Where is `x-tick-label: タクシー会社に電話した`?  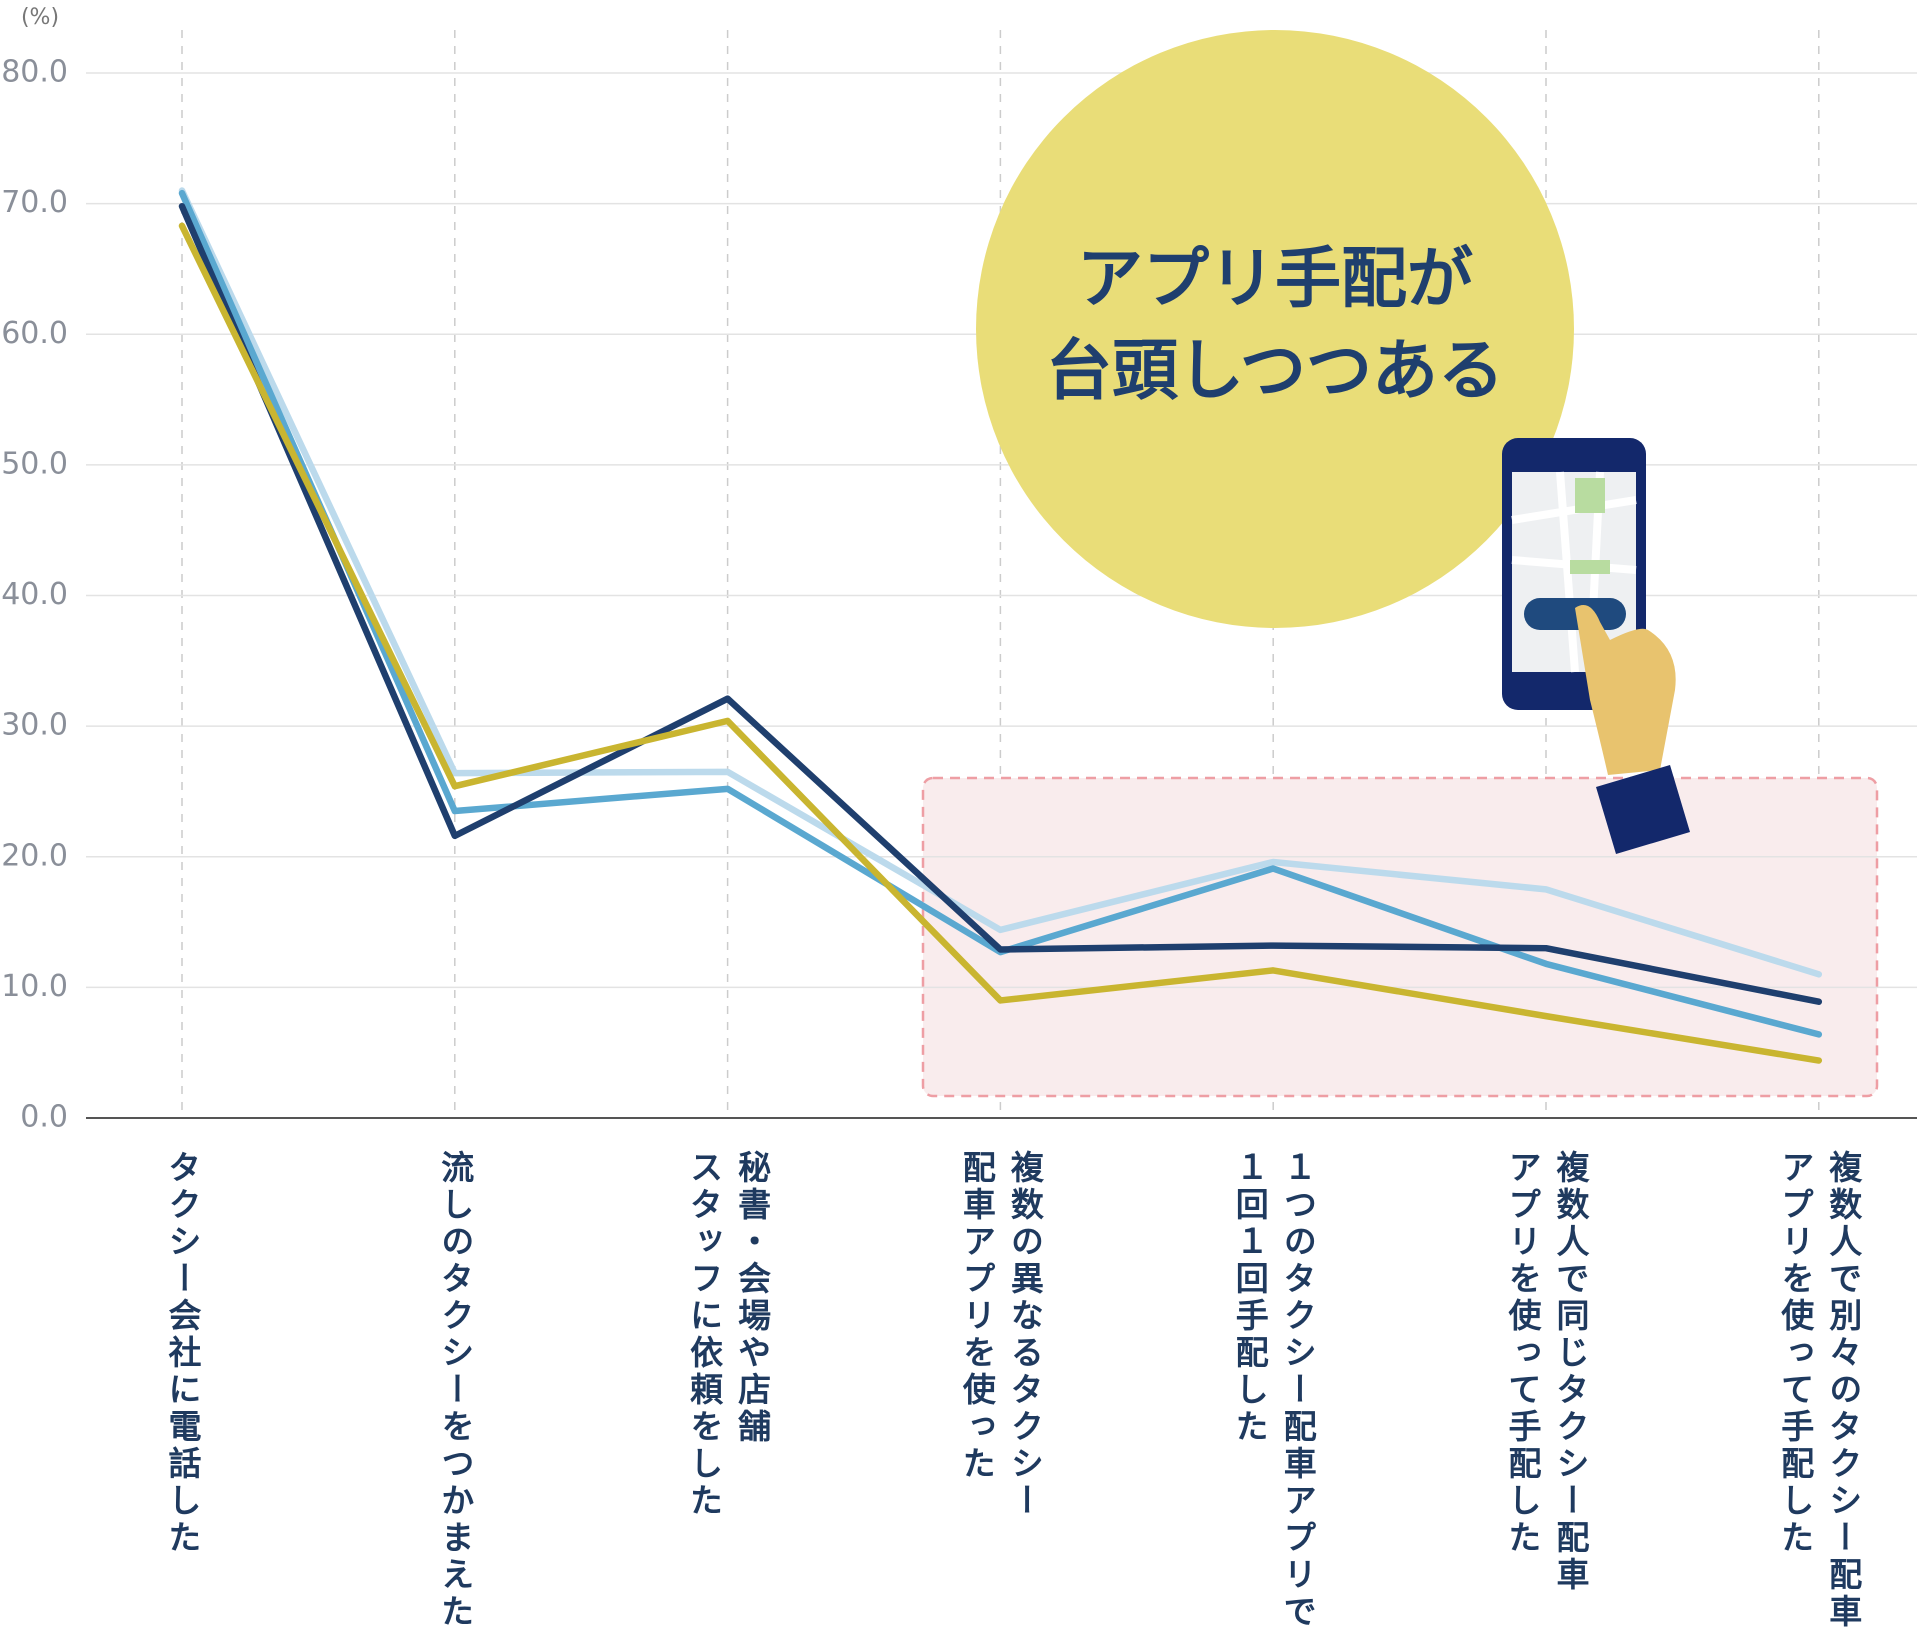 x-tick-label: タクシー会社に電話した is located at coordinates (182, 1353).